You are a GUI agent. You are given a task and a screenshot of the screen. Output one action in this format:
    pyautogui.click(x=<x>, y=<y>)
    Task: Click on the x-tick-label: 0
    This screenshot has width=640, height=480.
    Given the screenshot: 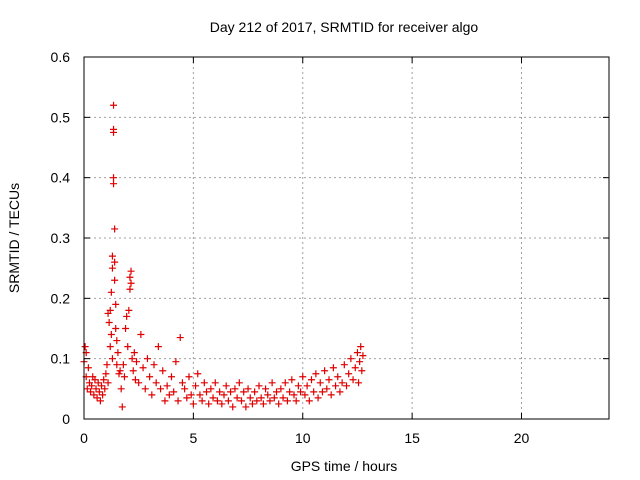 What is the action you would take?
    pyautogui.click(x=84, y=438)
    